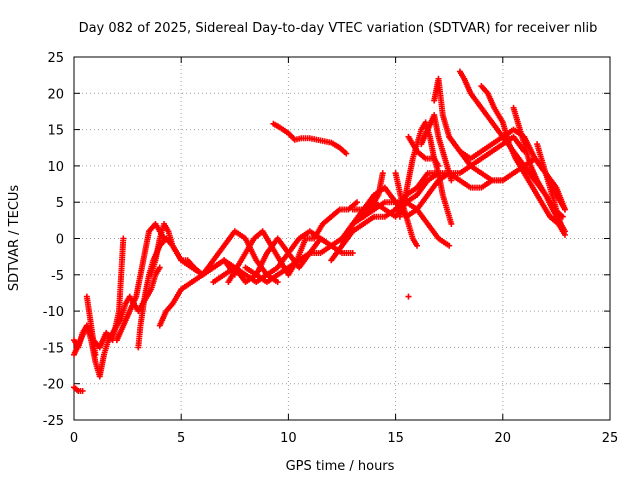 The image size is (640, 480). What do you see at coordinates (53, 348) in the screenshot?
I see `y-tick-label: -15` at bounding box center [53, 348].